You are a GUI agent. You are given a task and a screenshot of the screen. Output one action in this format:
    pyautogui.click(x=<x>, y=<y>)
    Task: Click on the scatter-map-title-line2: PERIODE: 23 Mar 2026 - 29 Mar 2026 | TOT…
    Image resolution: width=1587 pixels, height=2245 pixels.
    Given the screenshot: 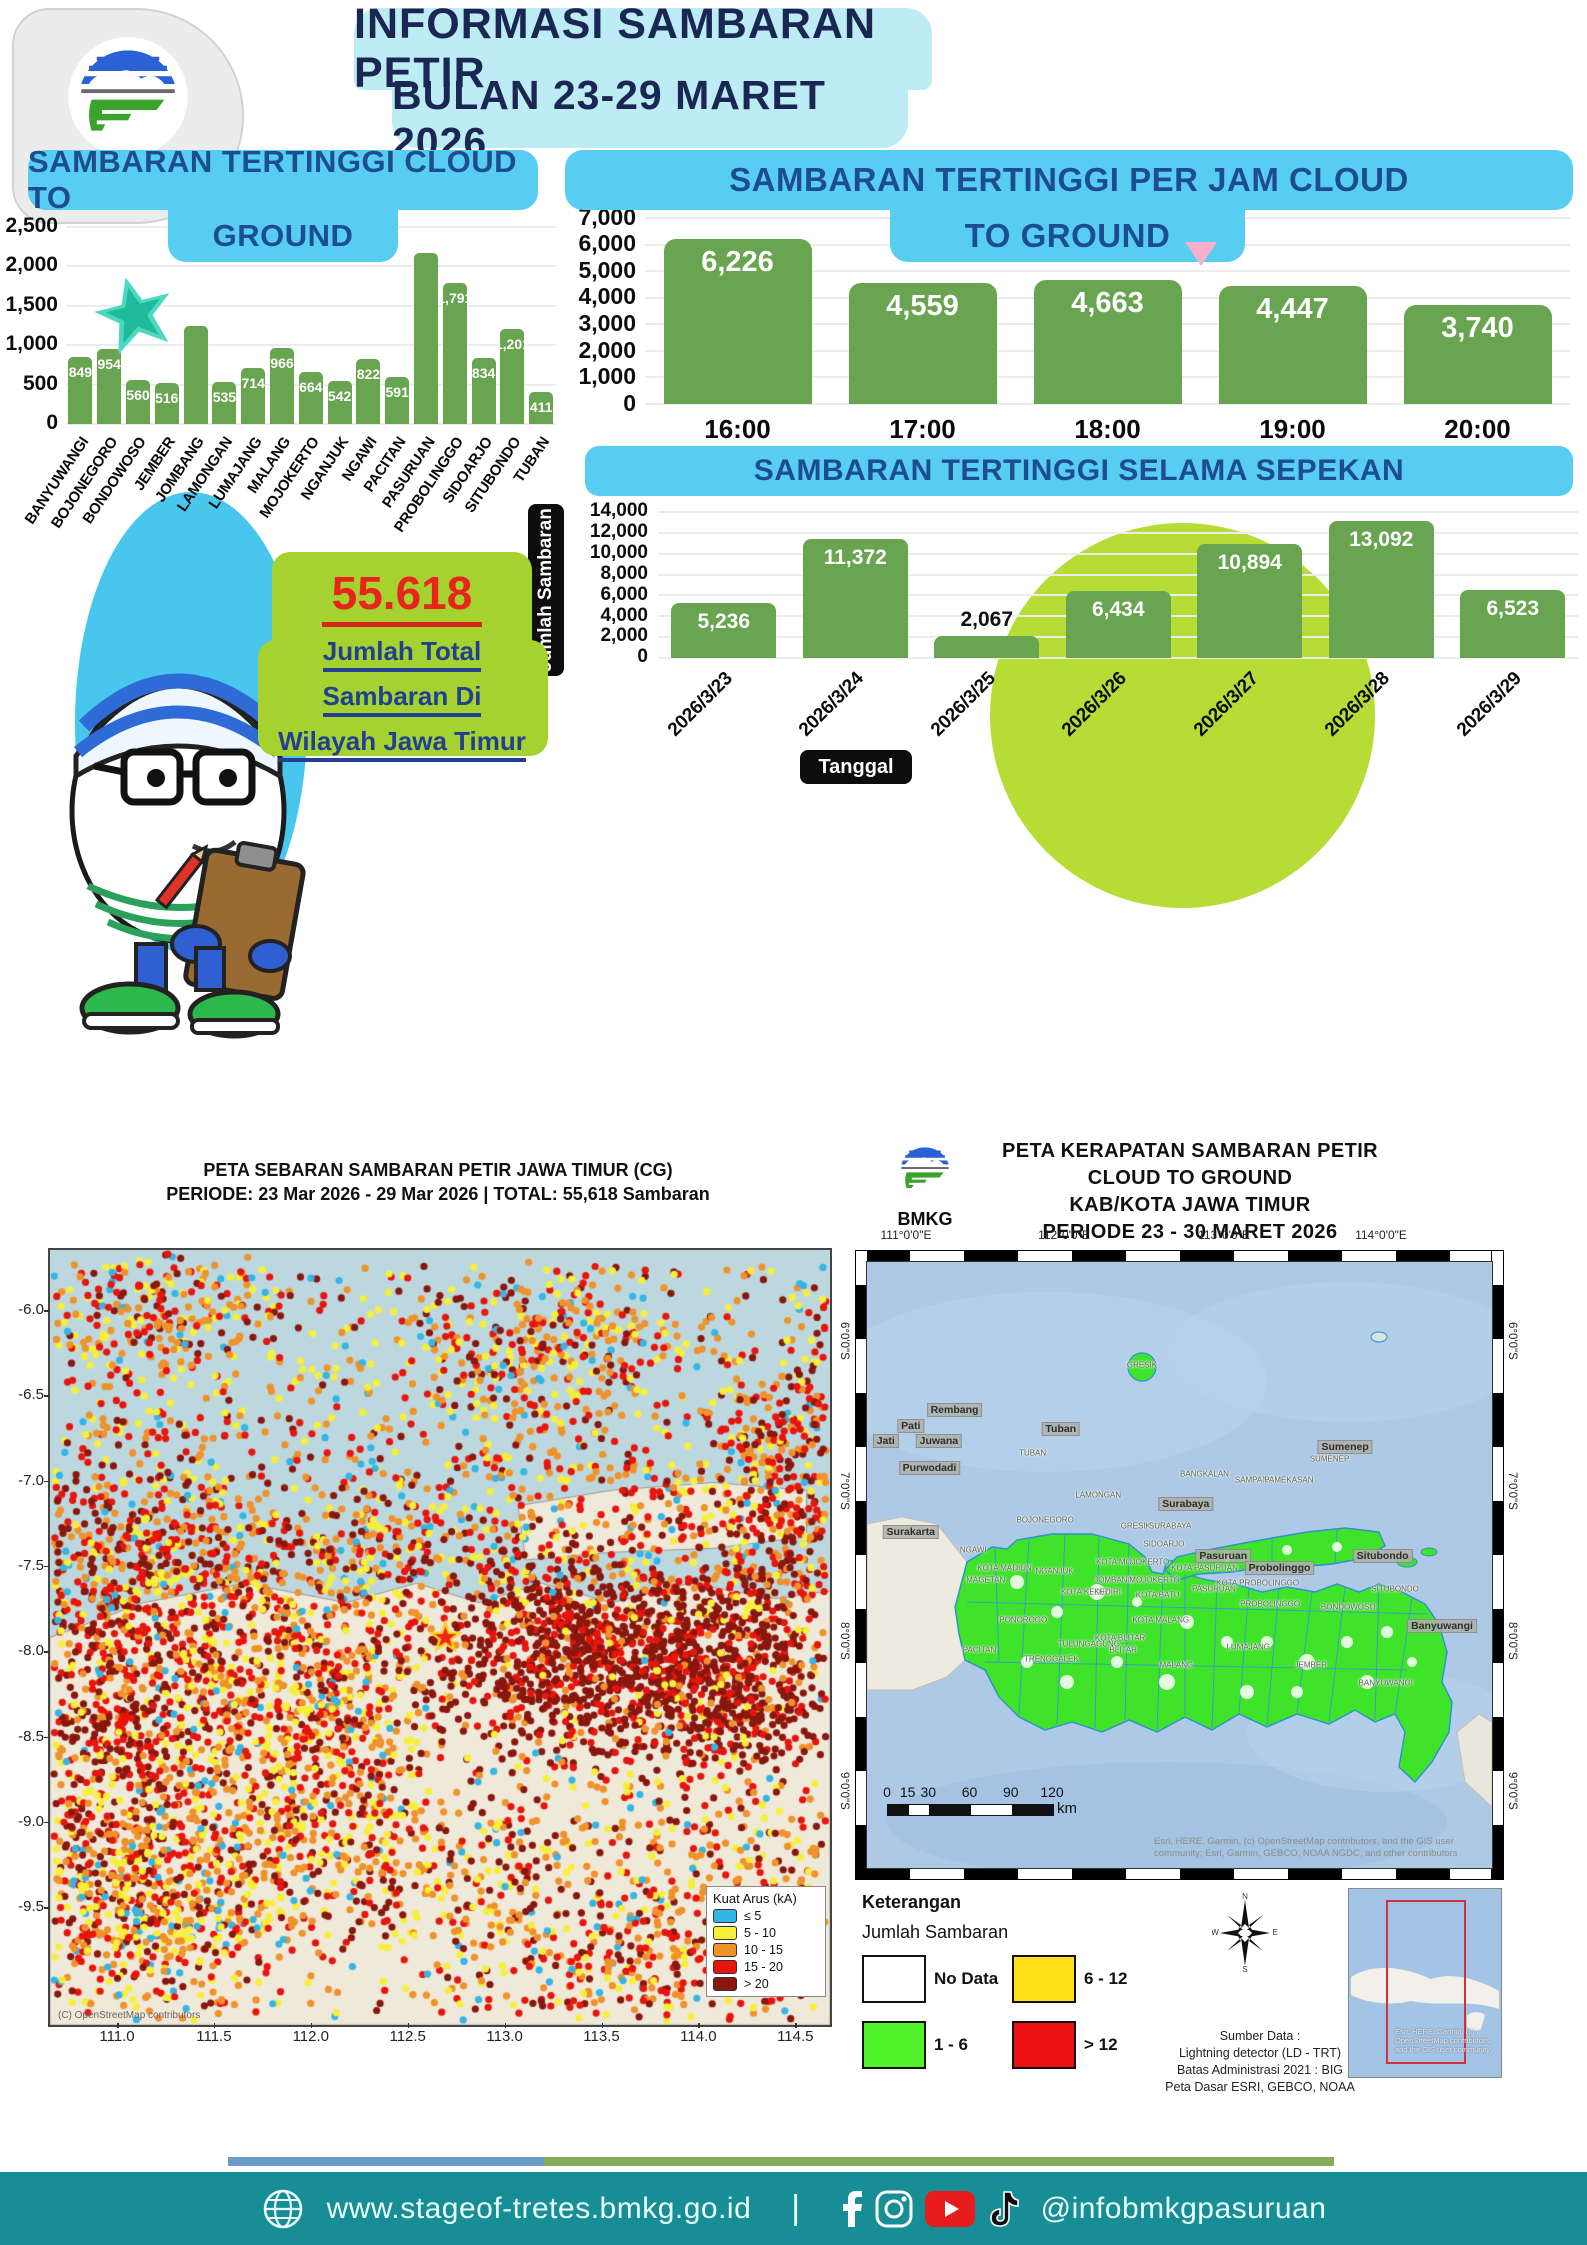 What is the action you would take?
    pyautogui.click(x=438, y=1194)
    